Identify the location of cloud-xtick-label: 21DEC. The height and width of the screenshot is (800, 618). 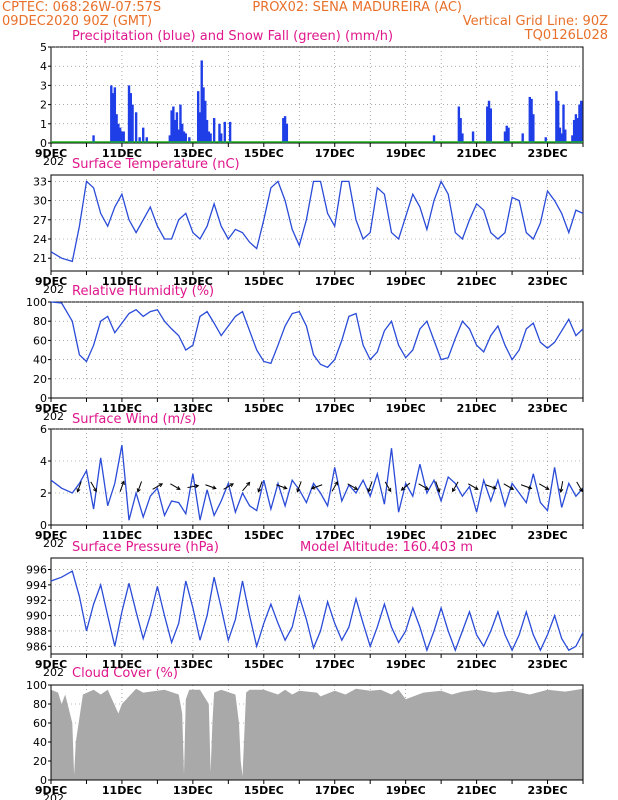
(477, 790).